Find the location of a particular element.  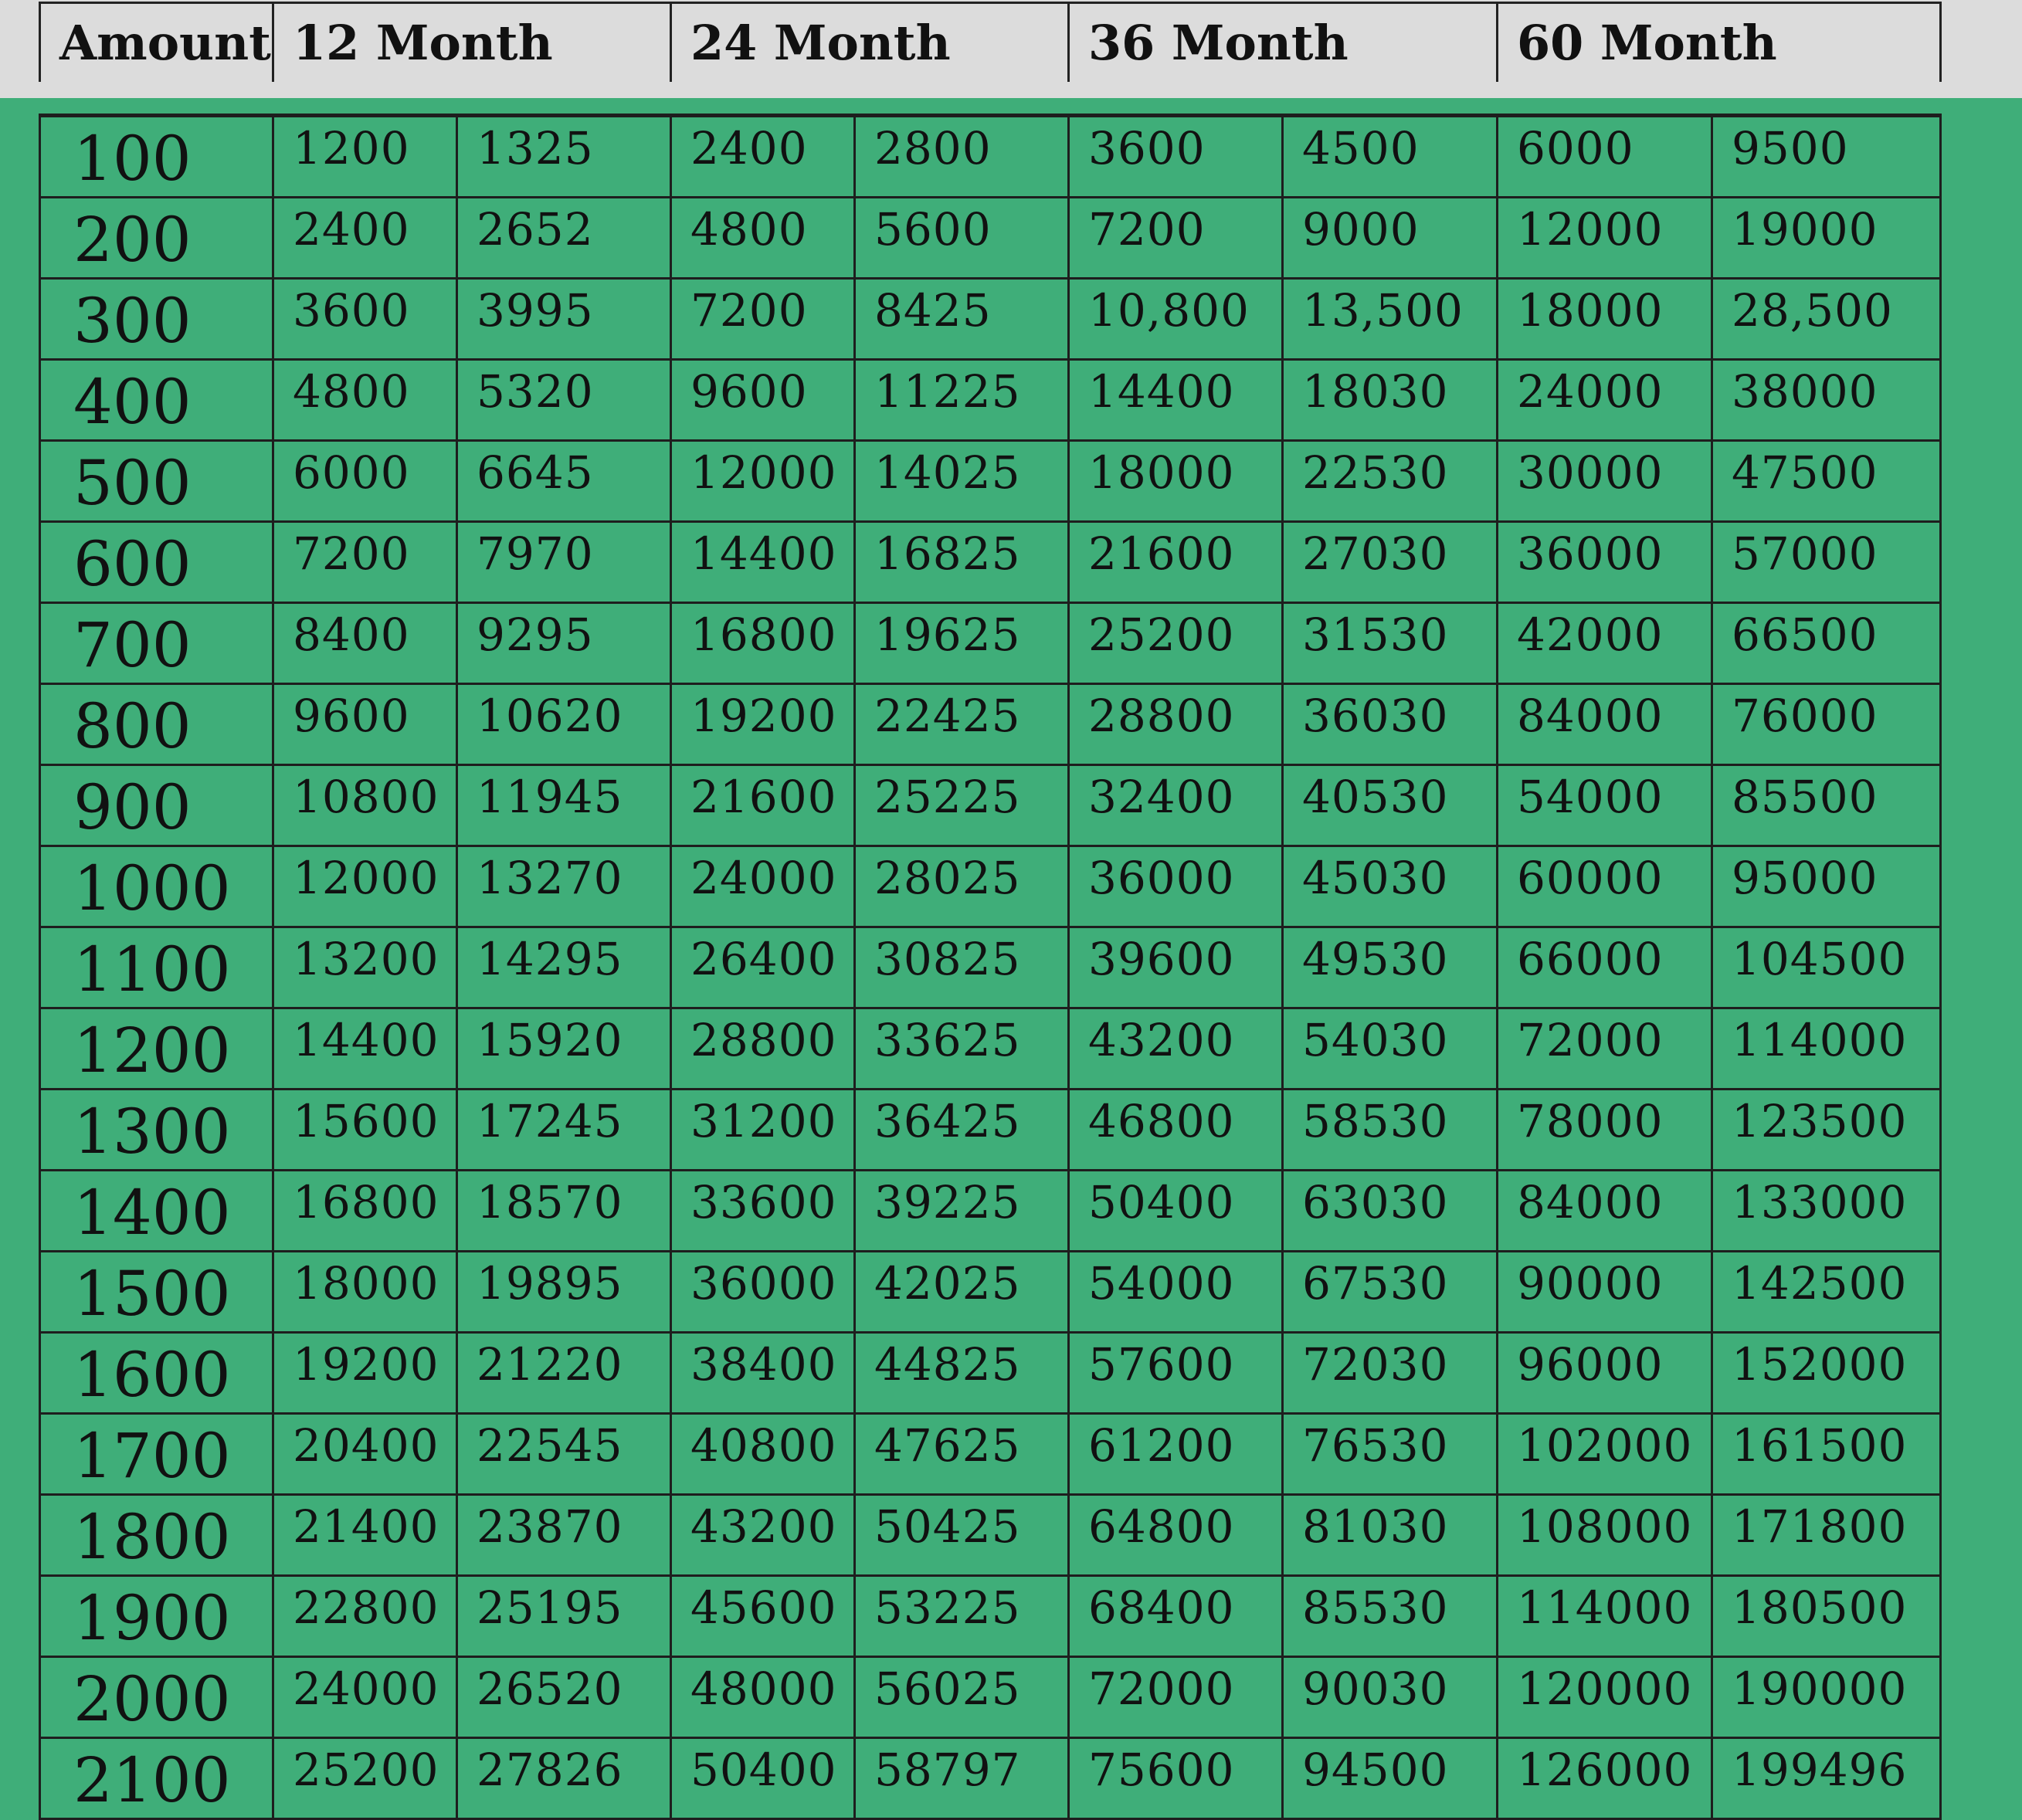

header-amount: Amount is located at coordinates (156, 42).